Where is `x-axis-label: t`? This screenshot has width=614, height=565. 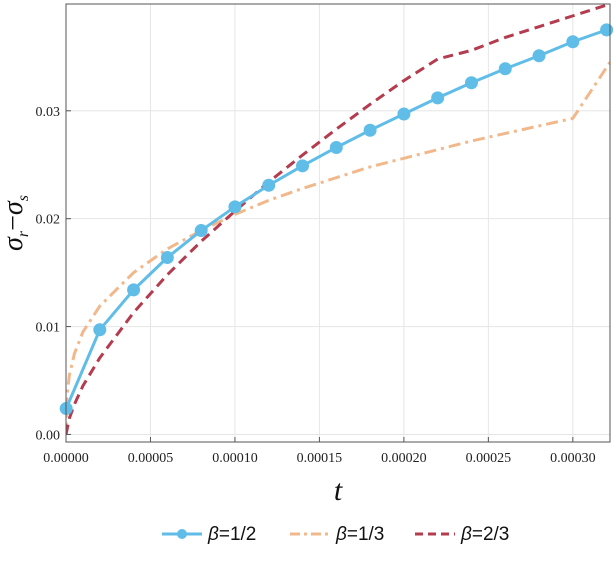 x-axis-label: t is located at coordinates (338, 490).